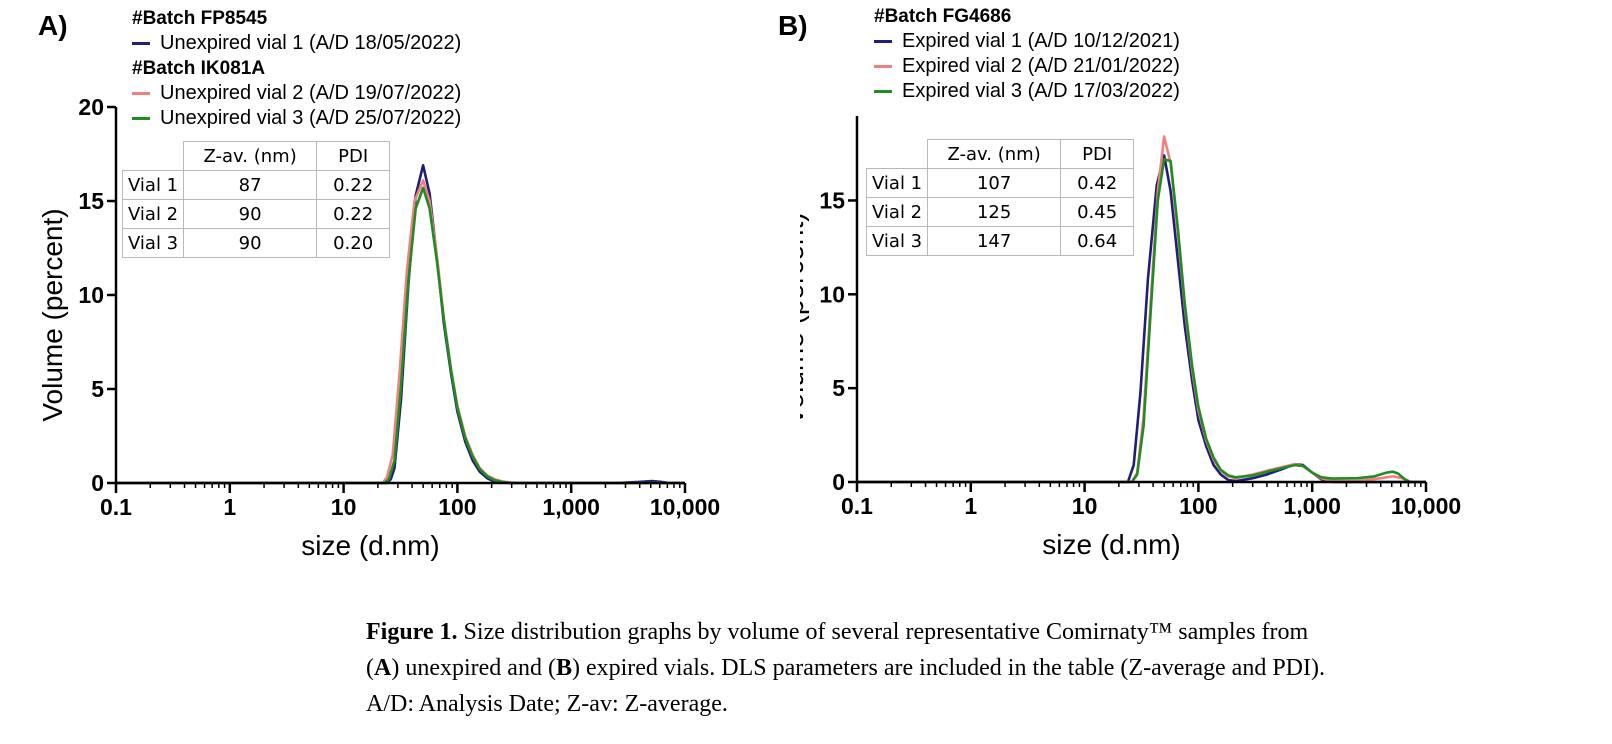  What do you see at coordinates (804, 318) in the screenshot?
I see `y-axis-label: Volume (percent)` at bounding box center [804, 318].